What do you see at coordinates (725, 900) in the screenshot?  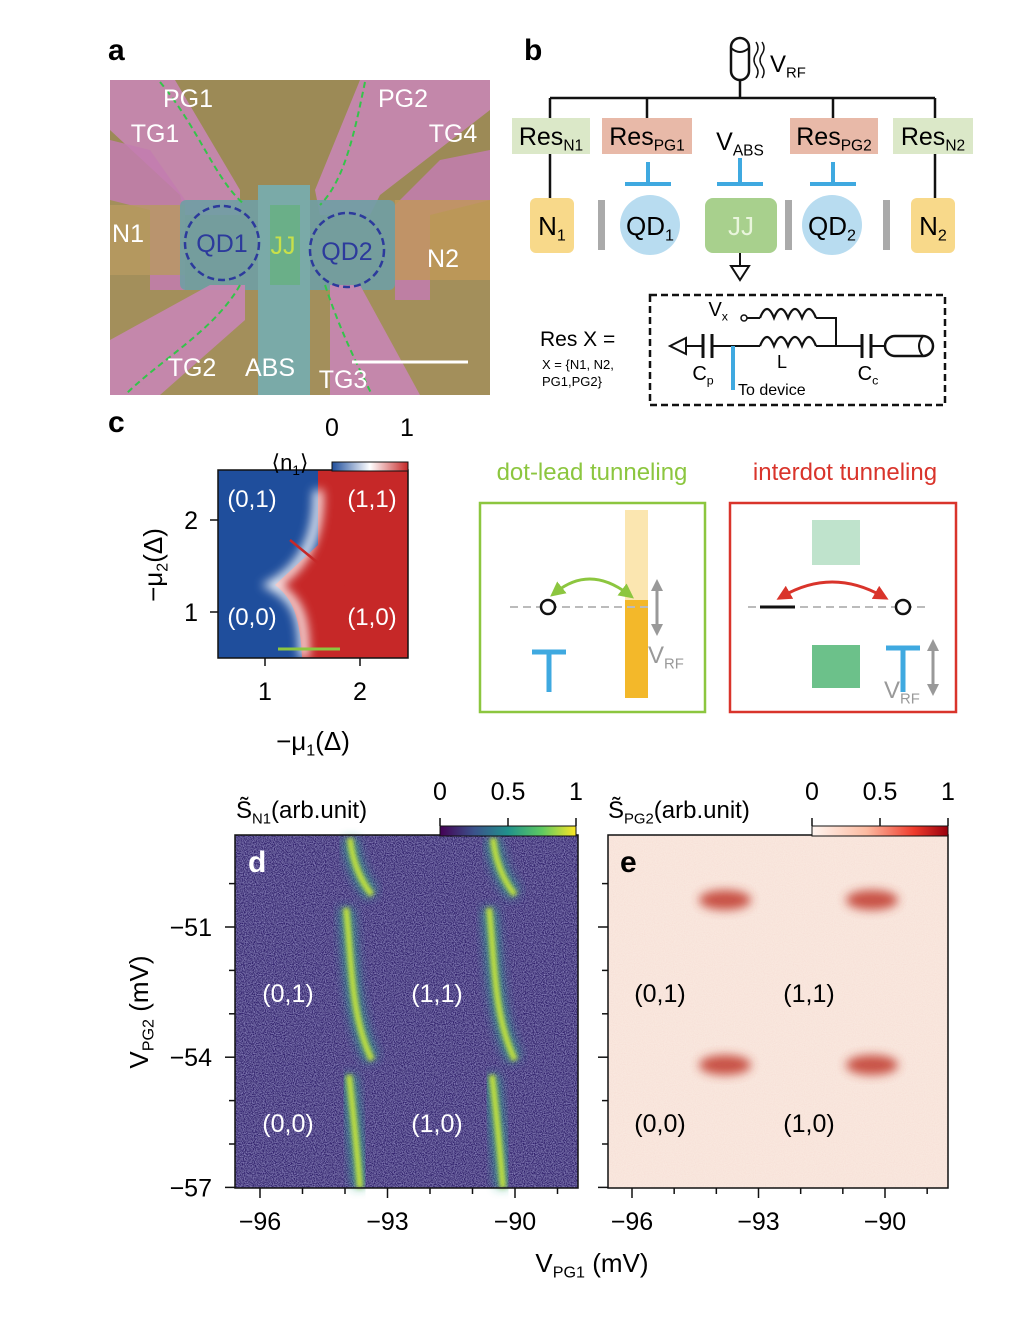 I see `interdot-peak` at bounding box center [725, 900].